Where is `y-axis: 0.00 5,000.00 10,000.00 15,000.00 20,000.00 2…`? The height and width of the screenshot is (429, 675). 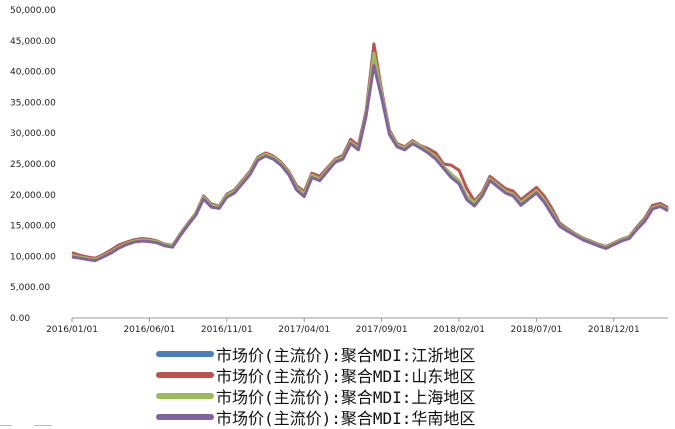 y-axis: 0.00 5,000.00 10,000.00 15,000.00 20,000.00 2… is located at coordinates (33, 165).